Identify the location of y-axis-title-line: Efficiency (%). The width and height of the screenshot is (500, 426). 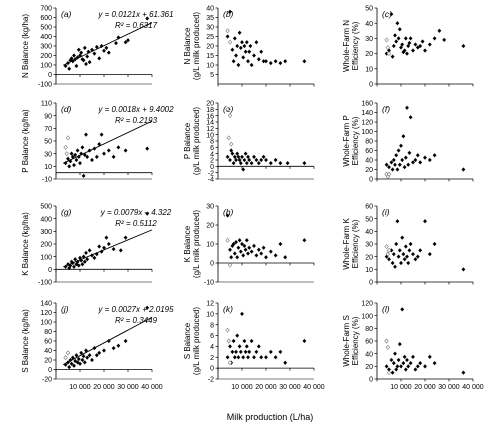
(355, 140).